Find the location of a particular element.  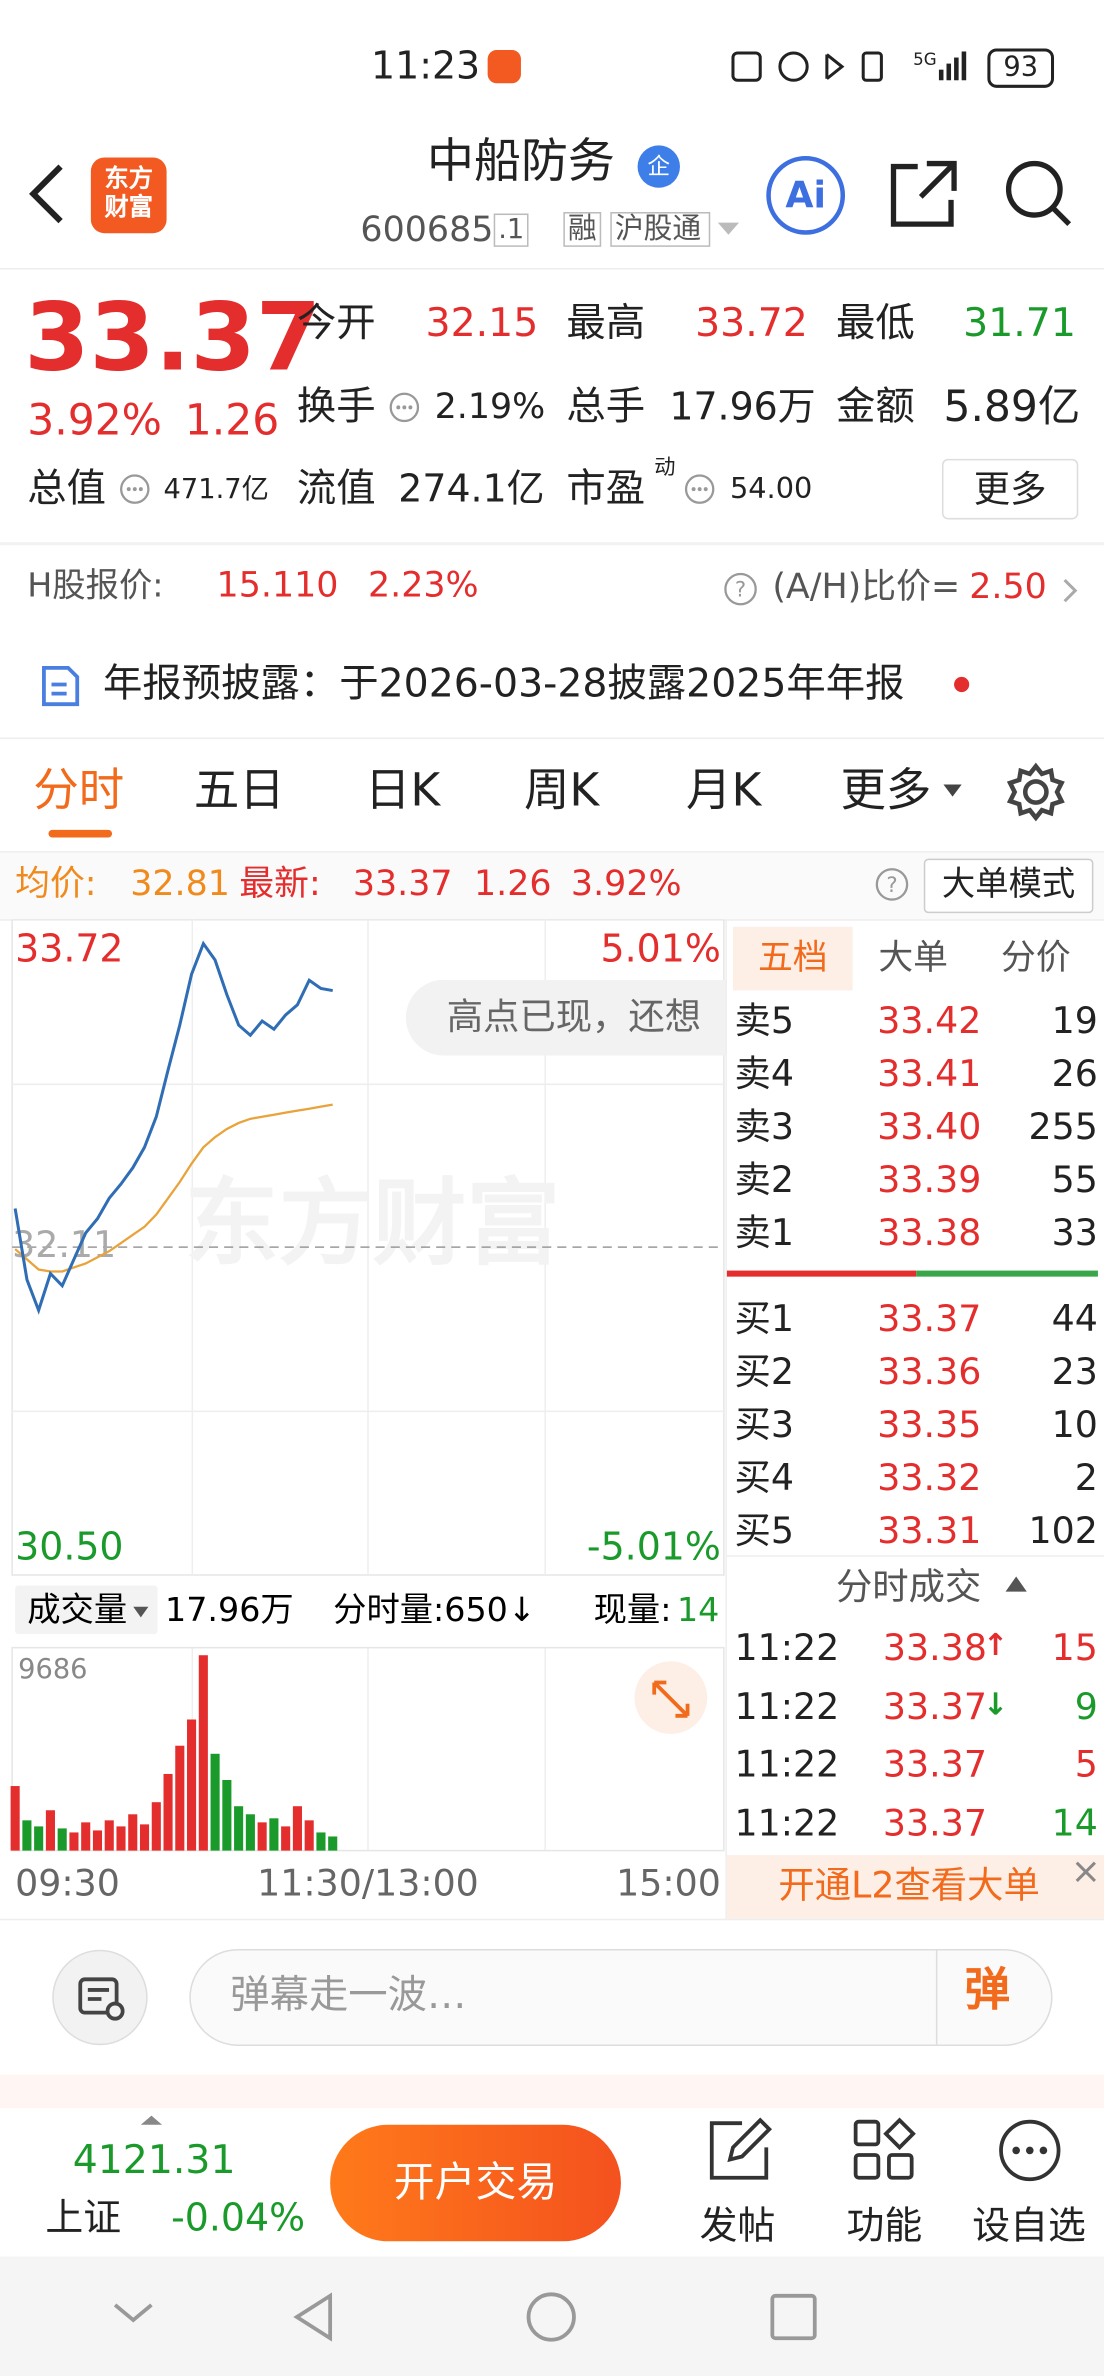

nav-buttons is located at coordinates (469, 2317).